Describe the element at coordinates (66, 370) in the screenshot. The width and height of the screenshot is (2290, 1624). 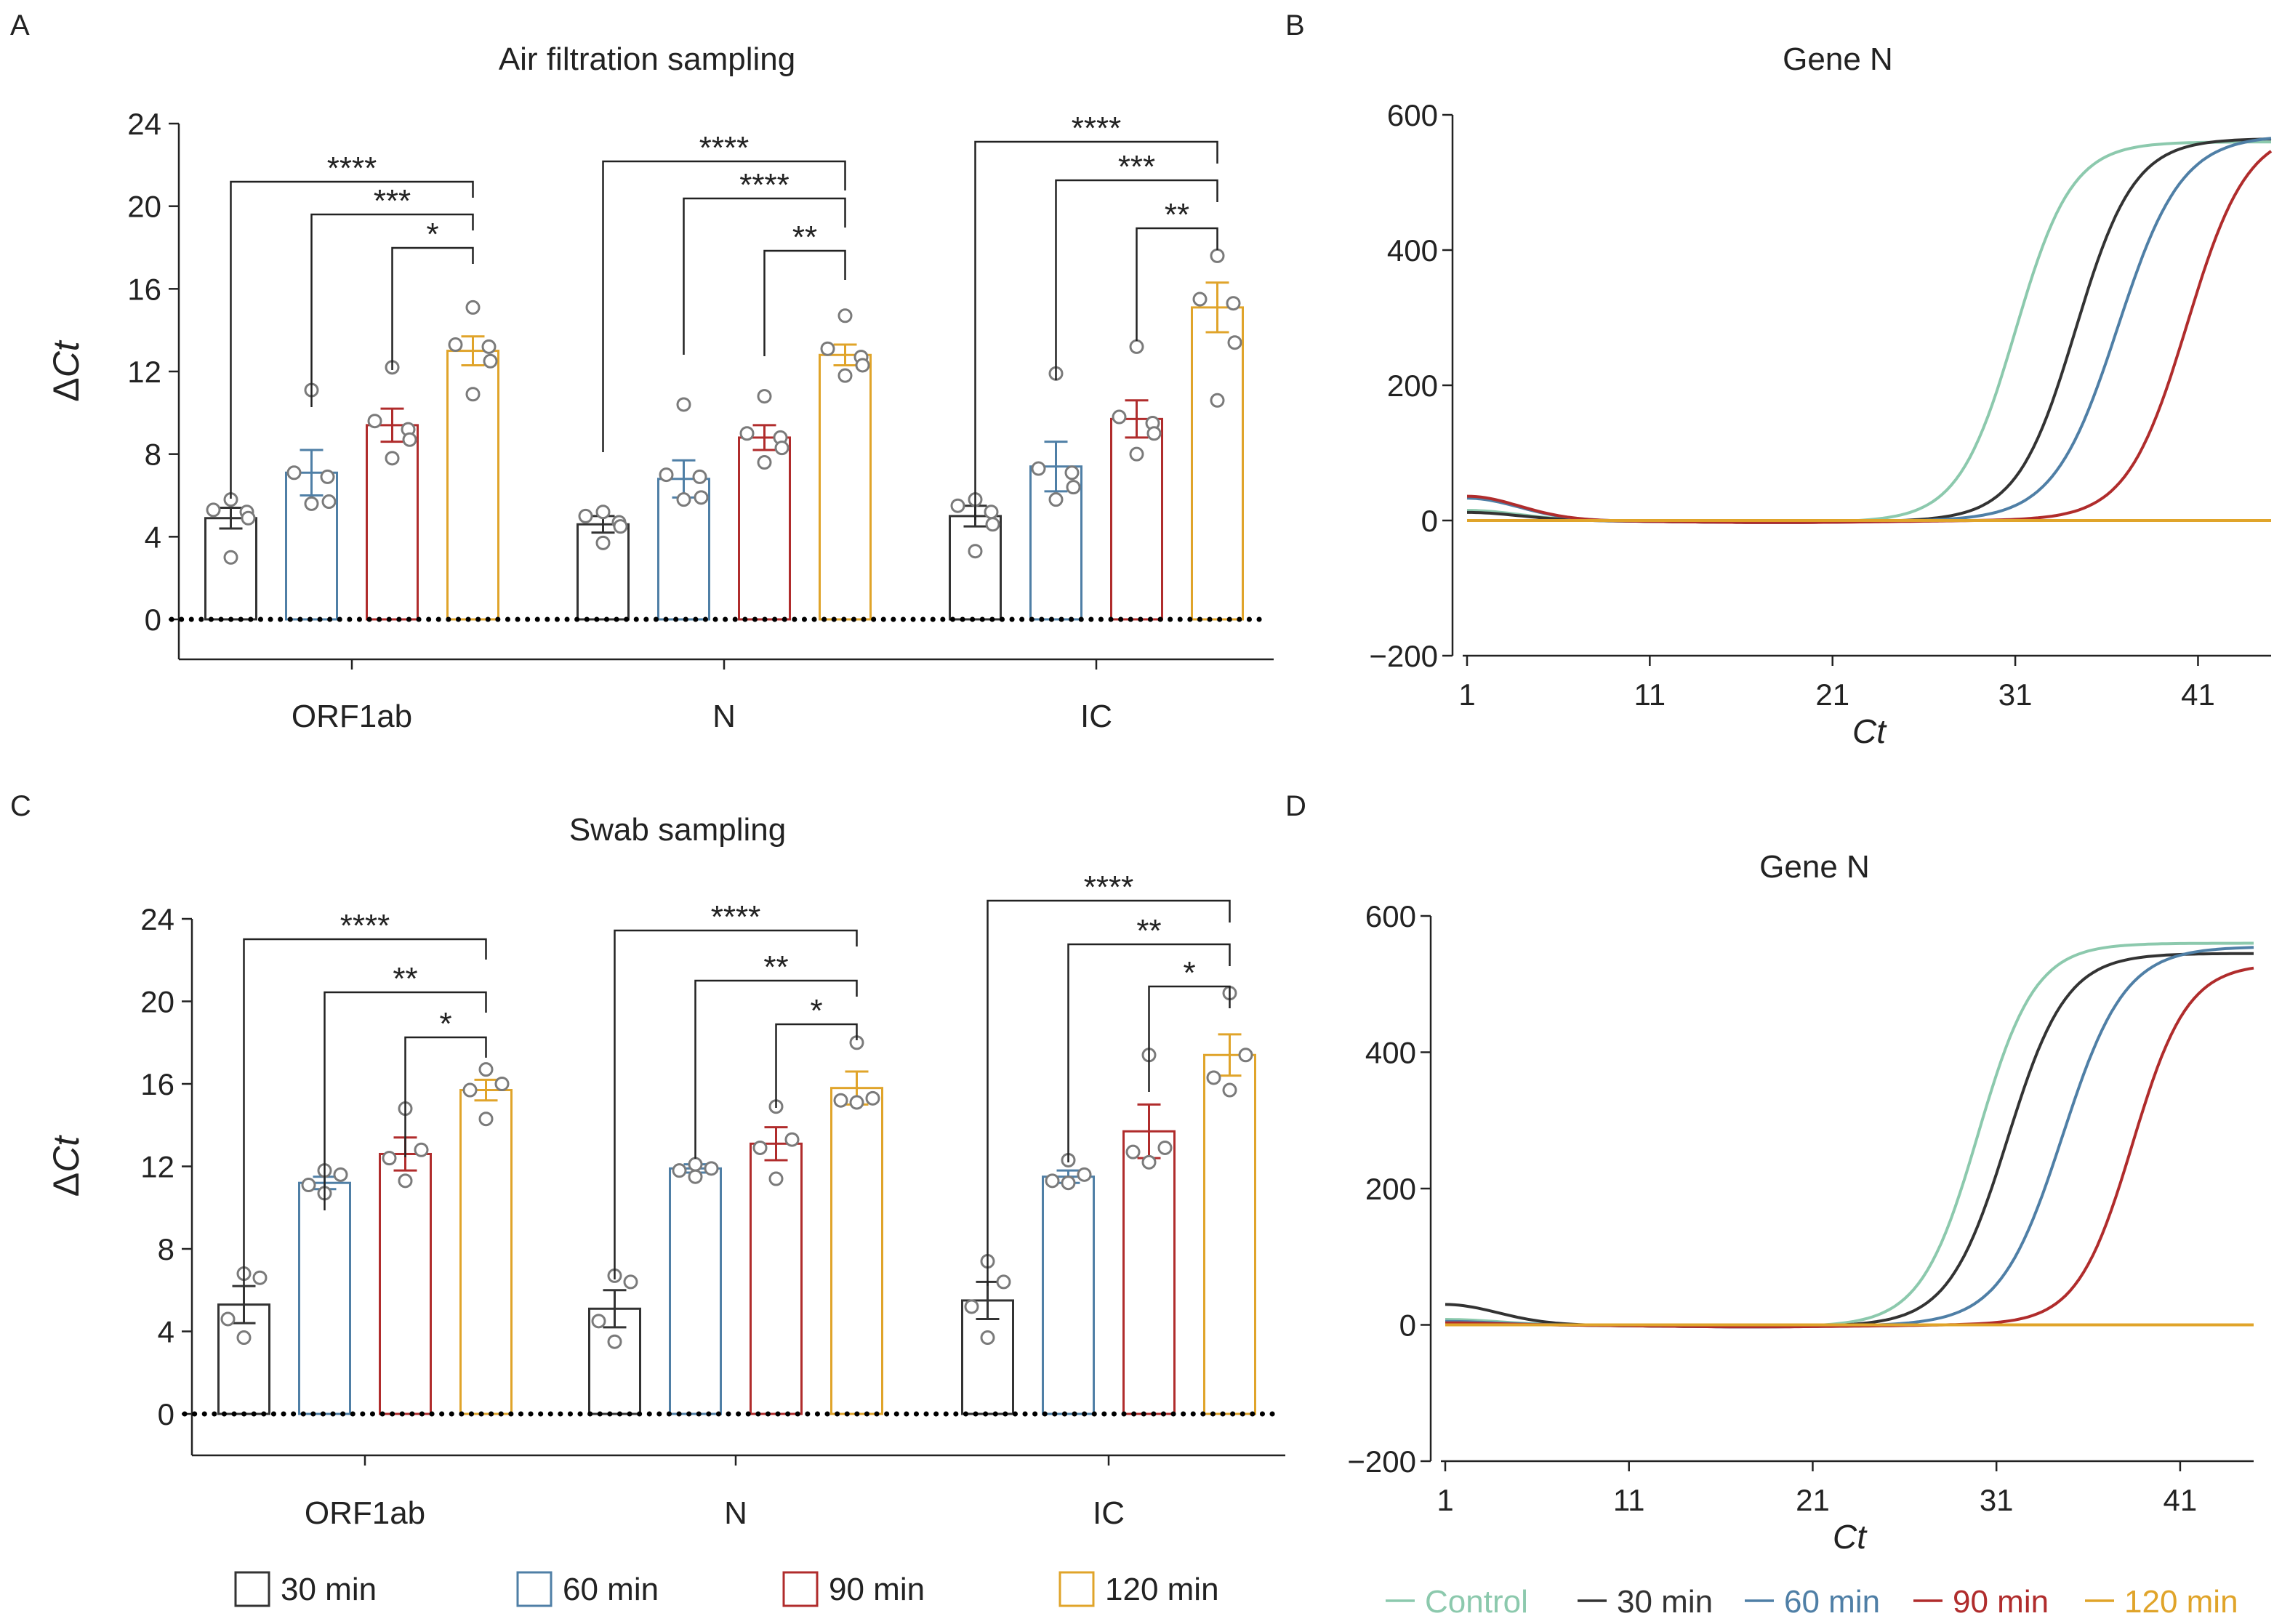
I see `y-axis-label: ΔCt` at that location.